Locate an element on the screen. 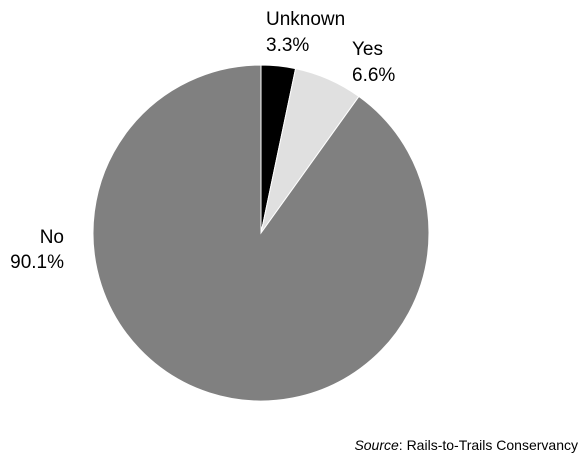  slice-value-yes: 6.6% is located at coordinates (373, 75).